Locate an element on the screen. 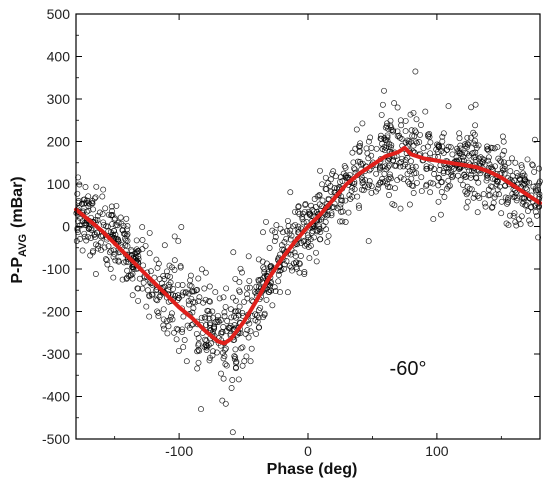 The image size is (550, 491). phase-annotation: -60° is located at coordinates (408, 369).